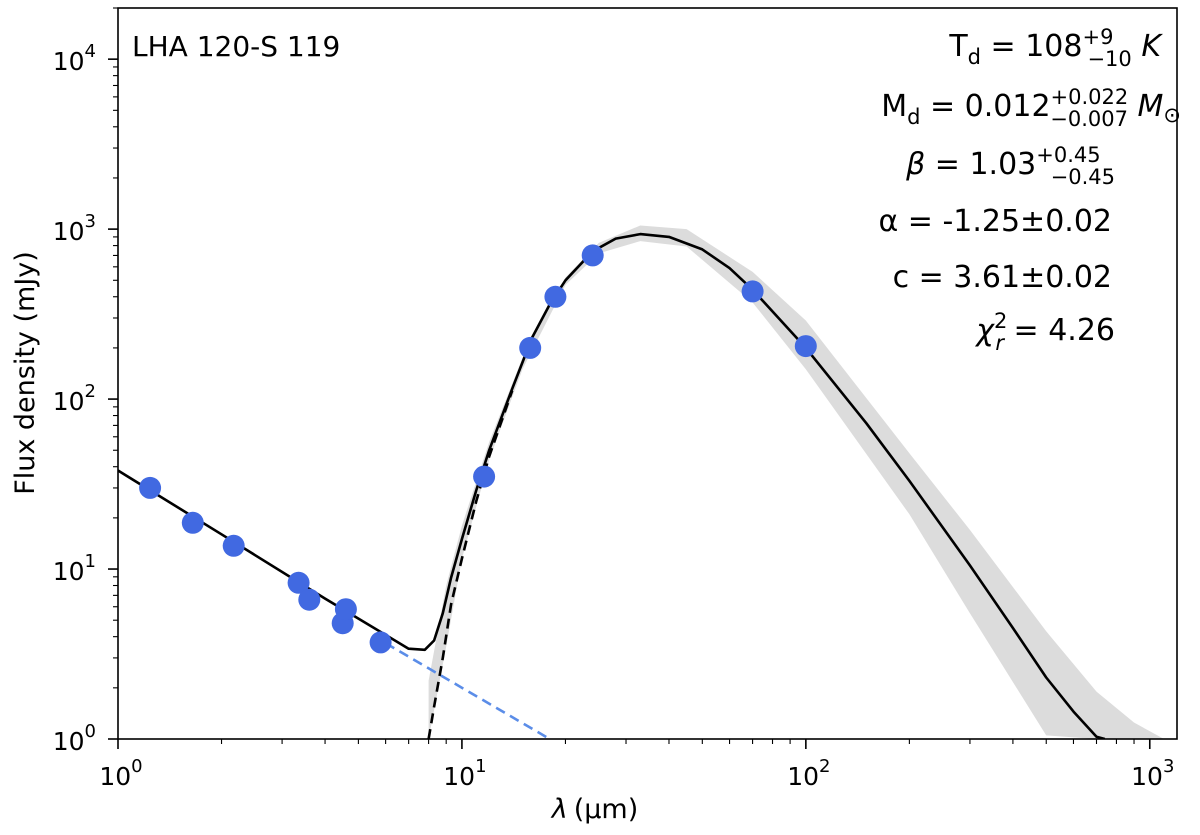  I want to click on x-axis-symbol: λ, so click(559, 809).